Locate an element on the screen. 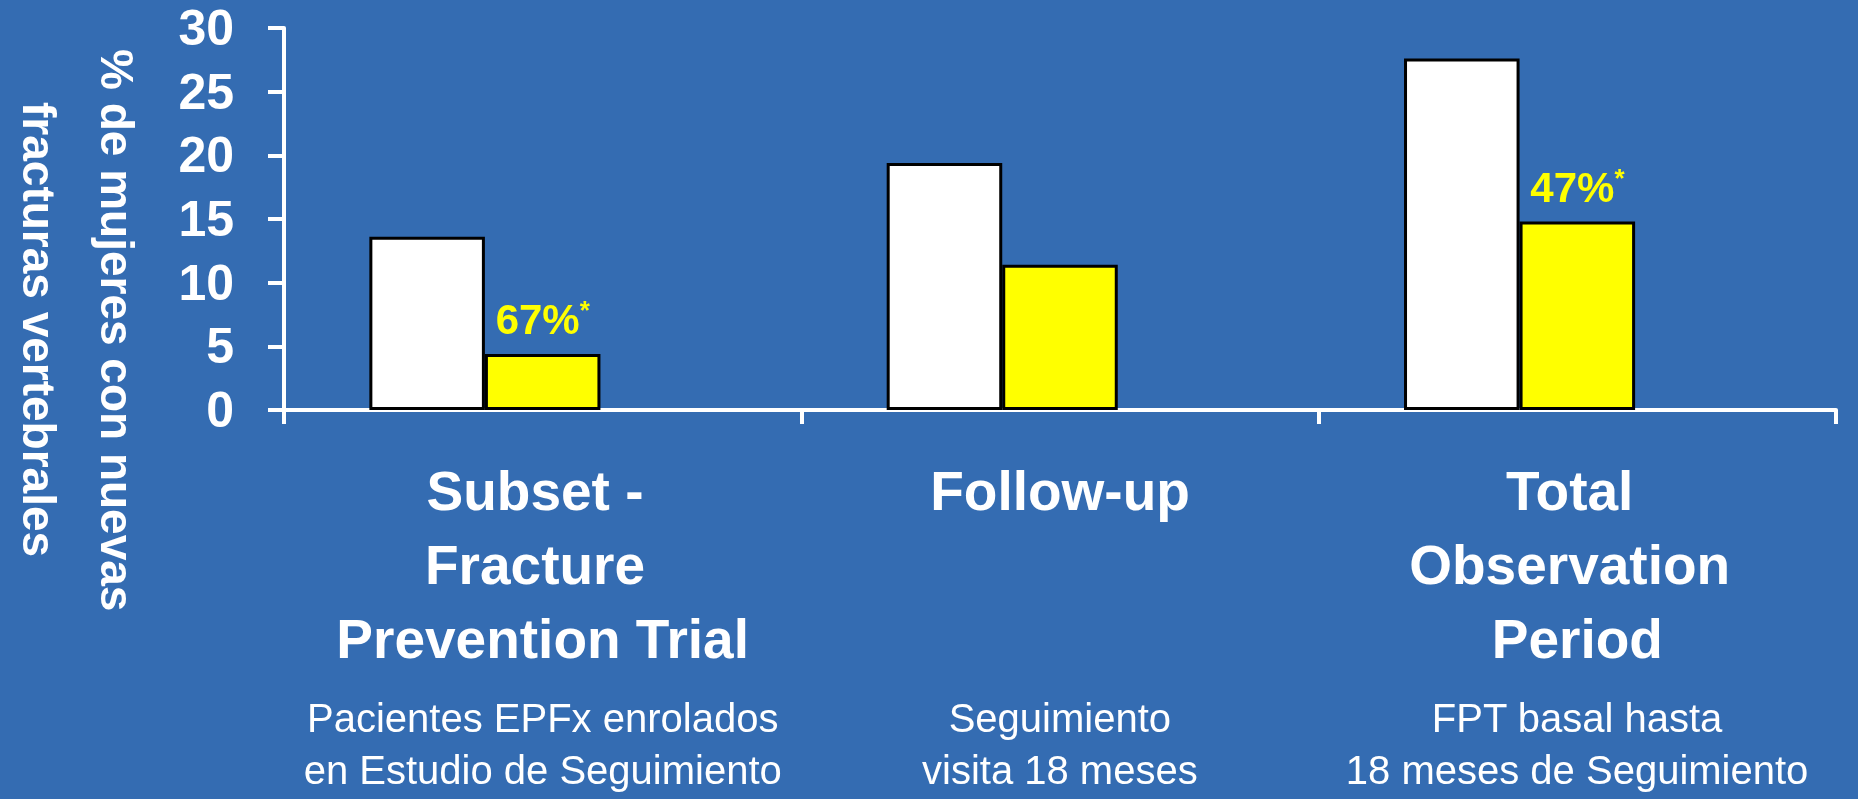  y-tick-label: 5 is located at coordinates (220, 346).